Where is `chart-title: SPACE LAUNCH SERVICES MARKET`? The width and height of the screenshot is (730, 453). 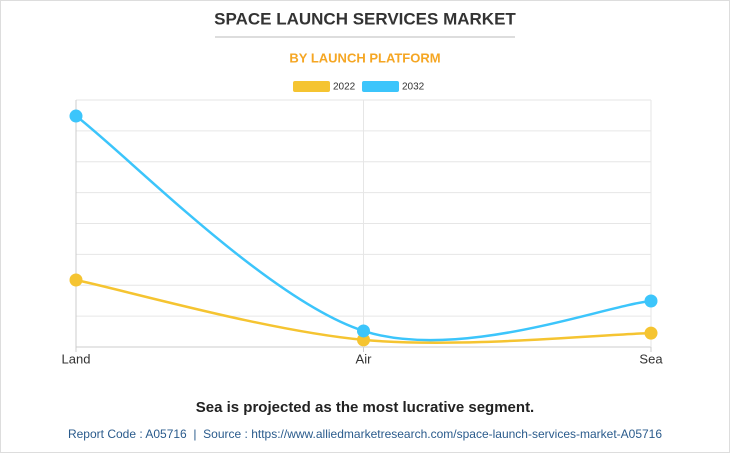
chart-title: SPACE LAUNCH SERVICES MARKET is located at coordinates (365, 18).